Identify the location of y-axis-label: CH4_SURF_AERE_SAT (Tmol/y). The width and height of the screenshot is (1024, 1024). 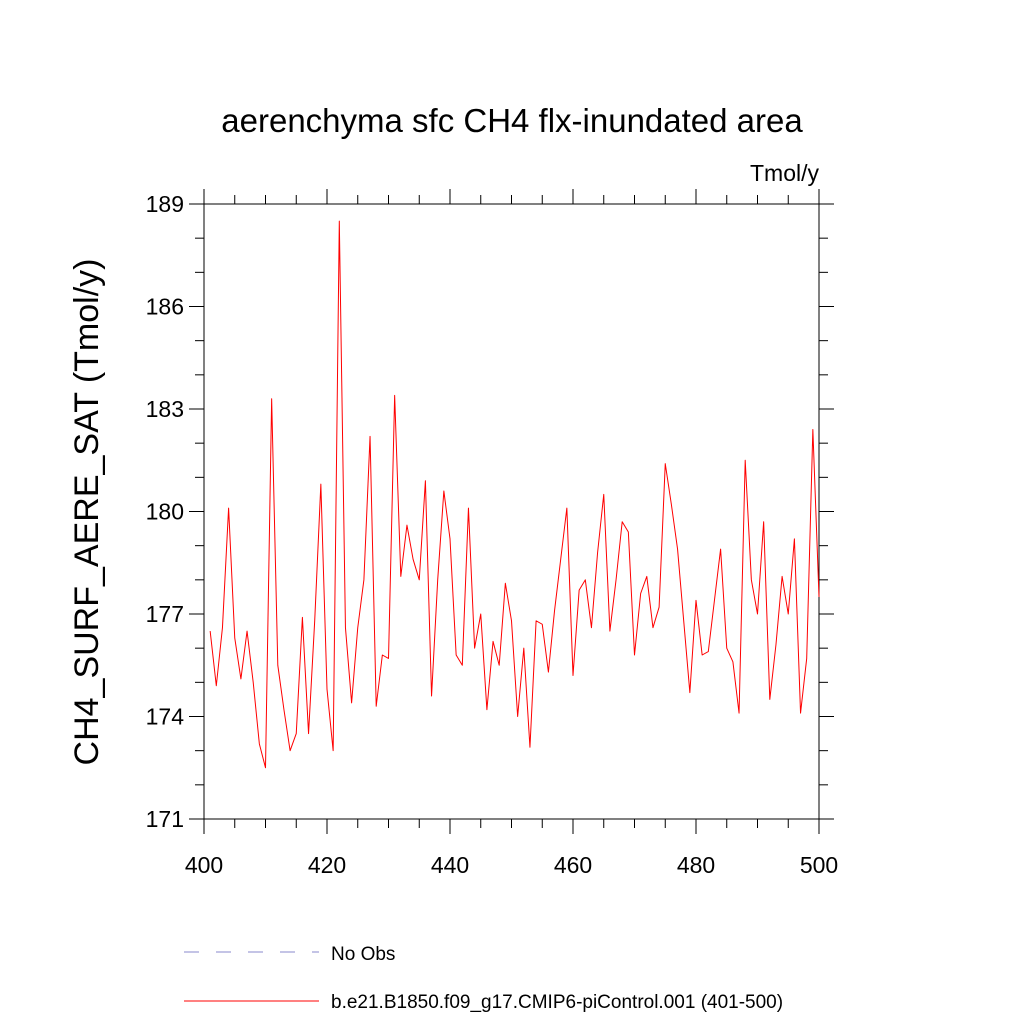
(87, 512).